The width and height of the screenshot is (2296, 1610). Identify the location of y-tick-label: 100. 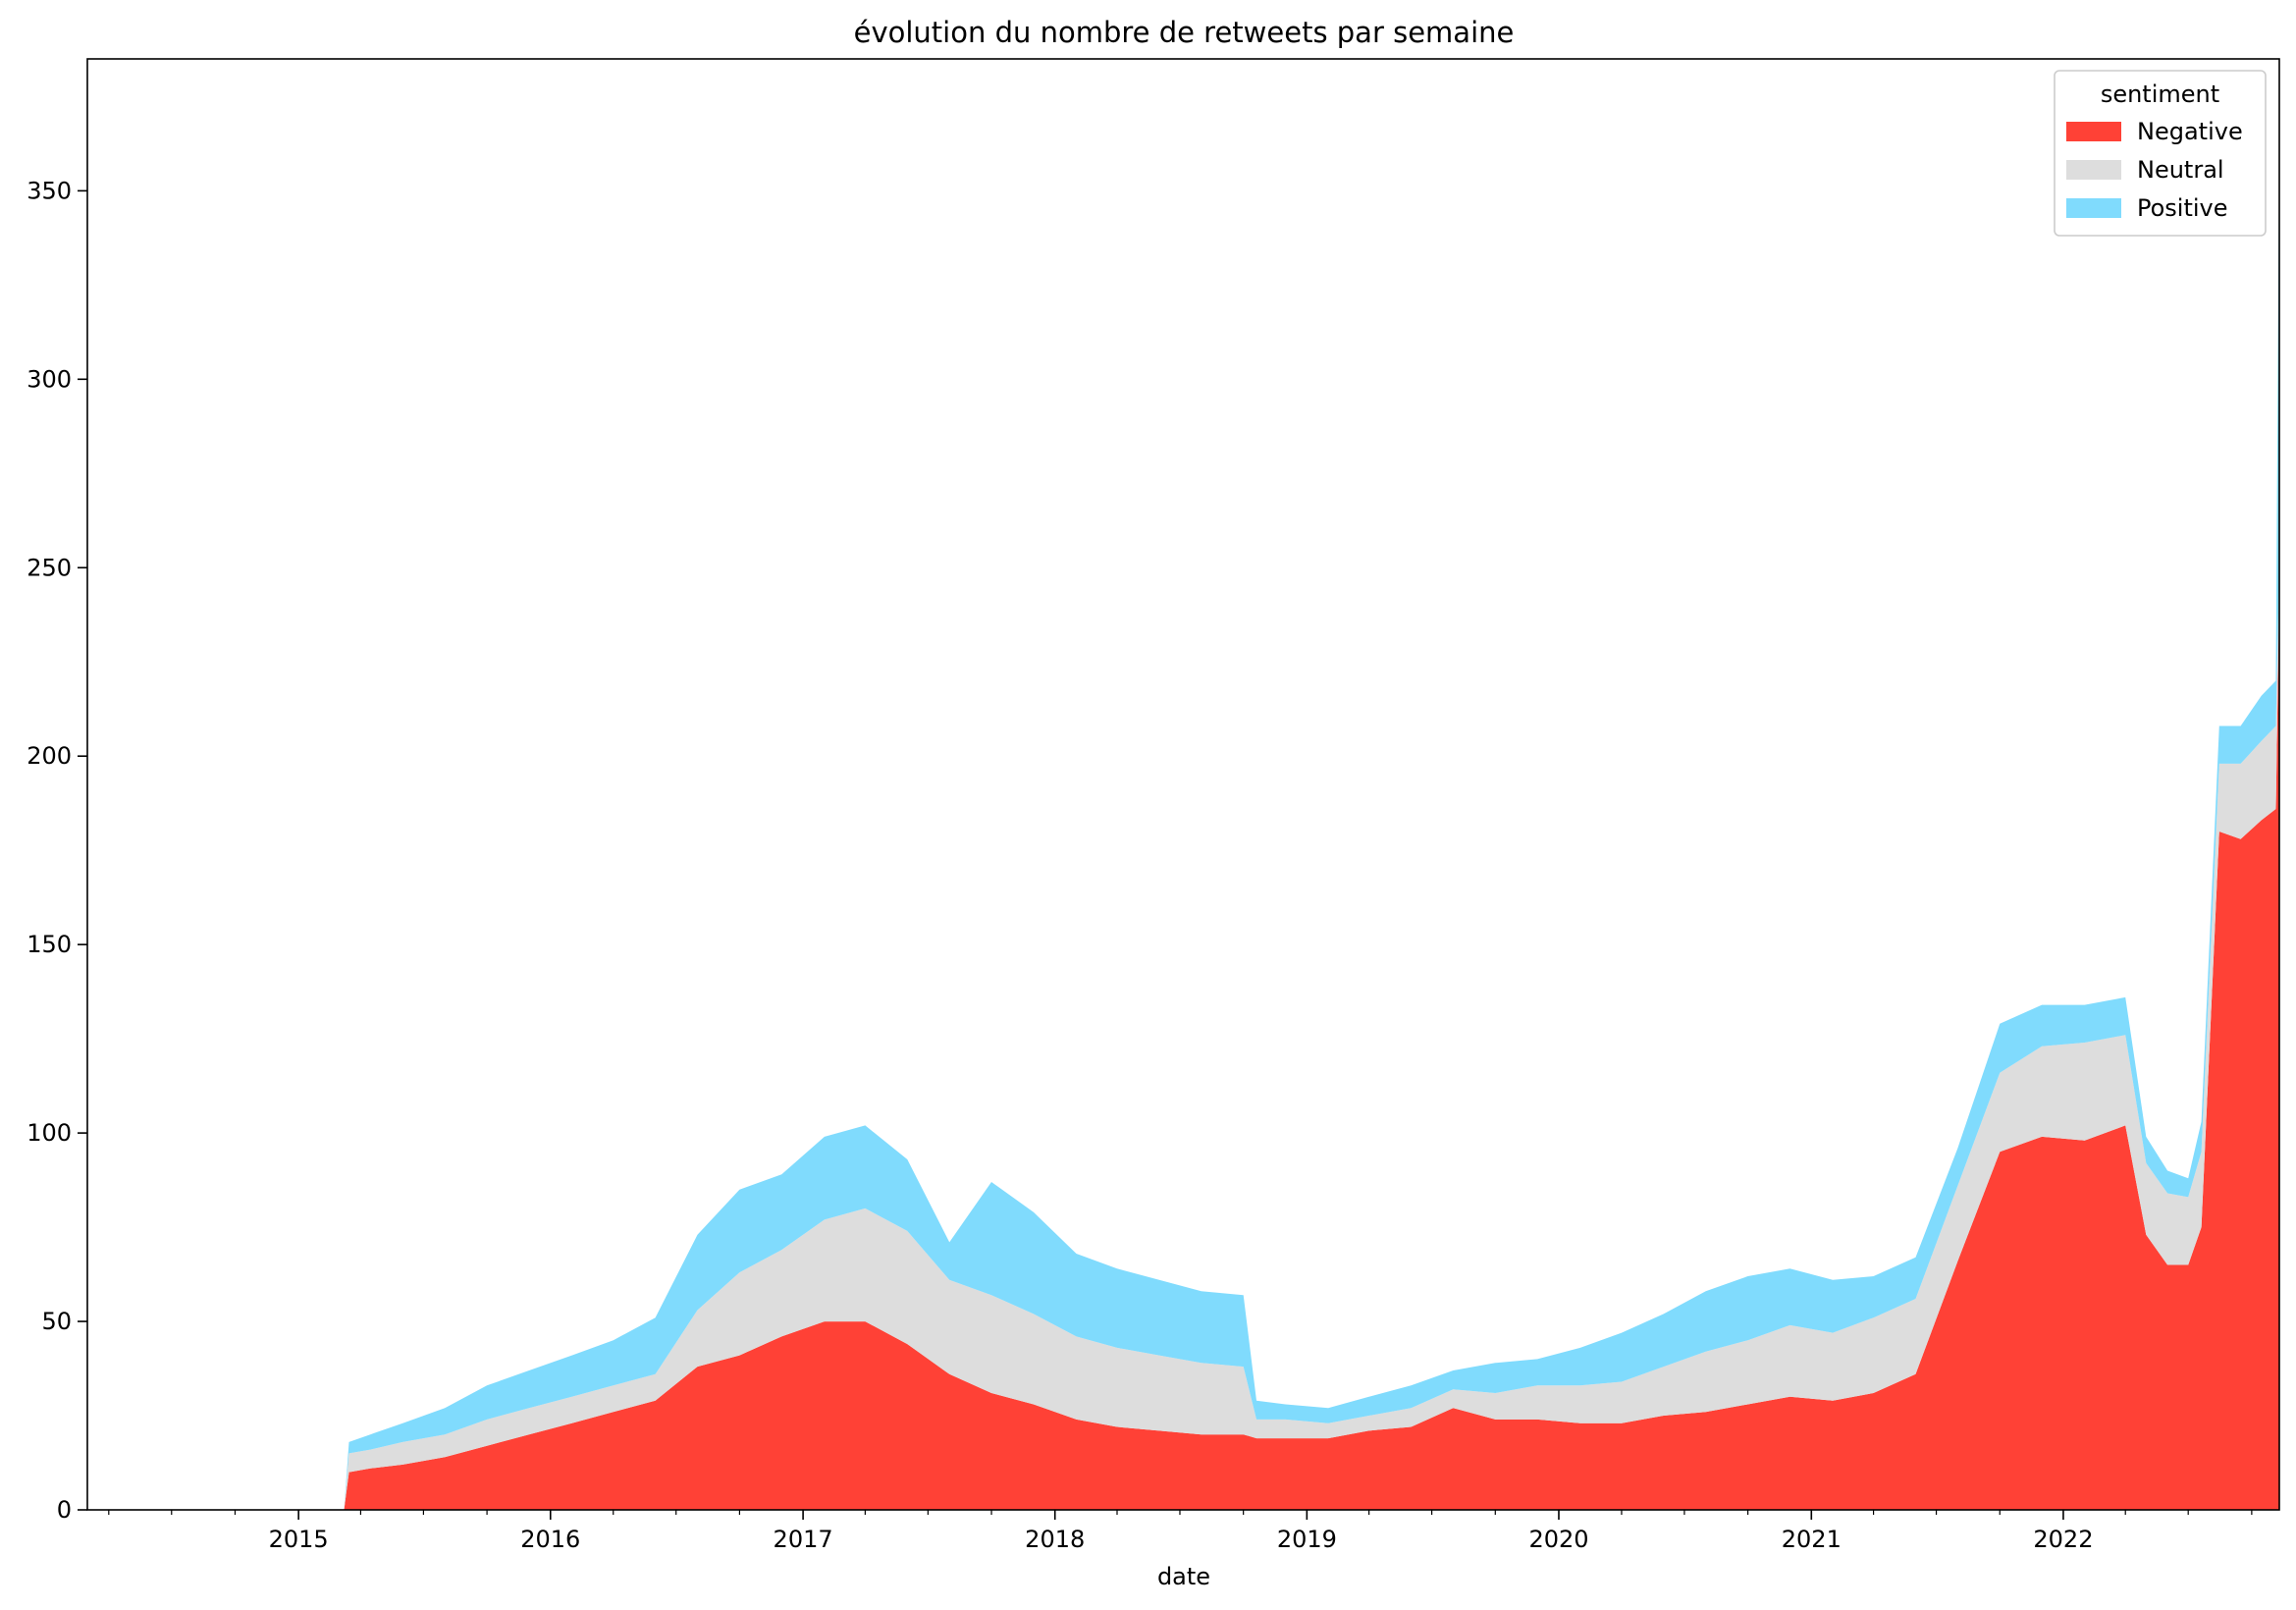
(49, 1133).